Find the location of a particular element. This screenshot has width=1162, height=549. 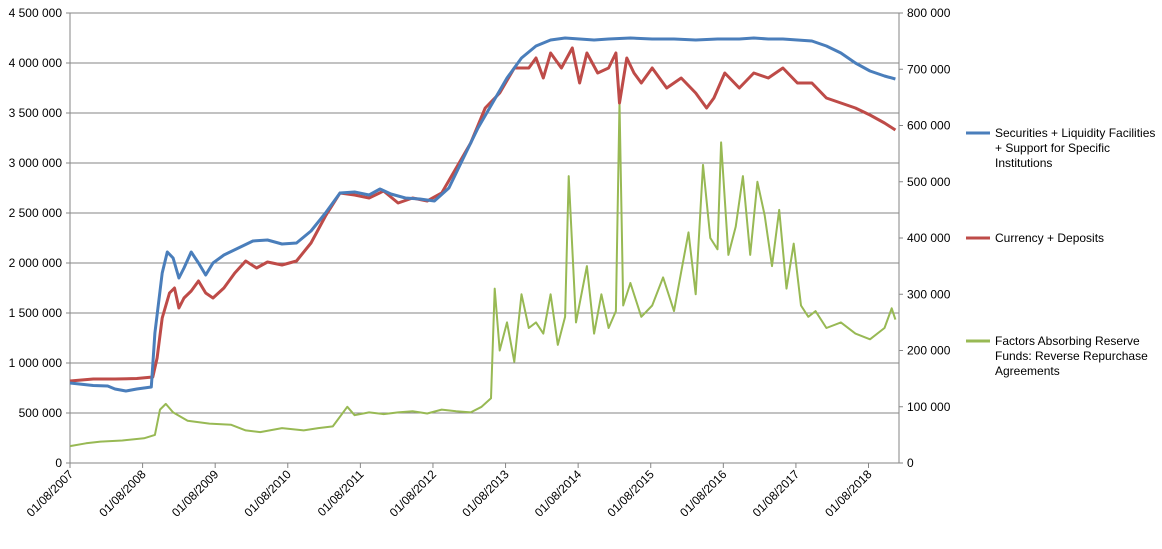

right-tick-label: 200 000 is located at coordinates (929, 351).